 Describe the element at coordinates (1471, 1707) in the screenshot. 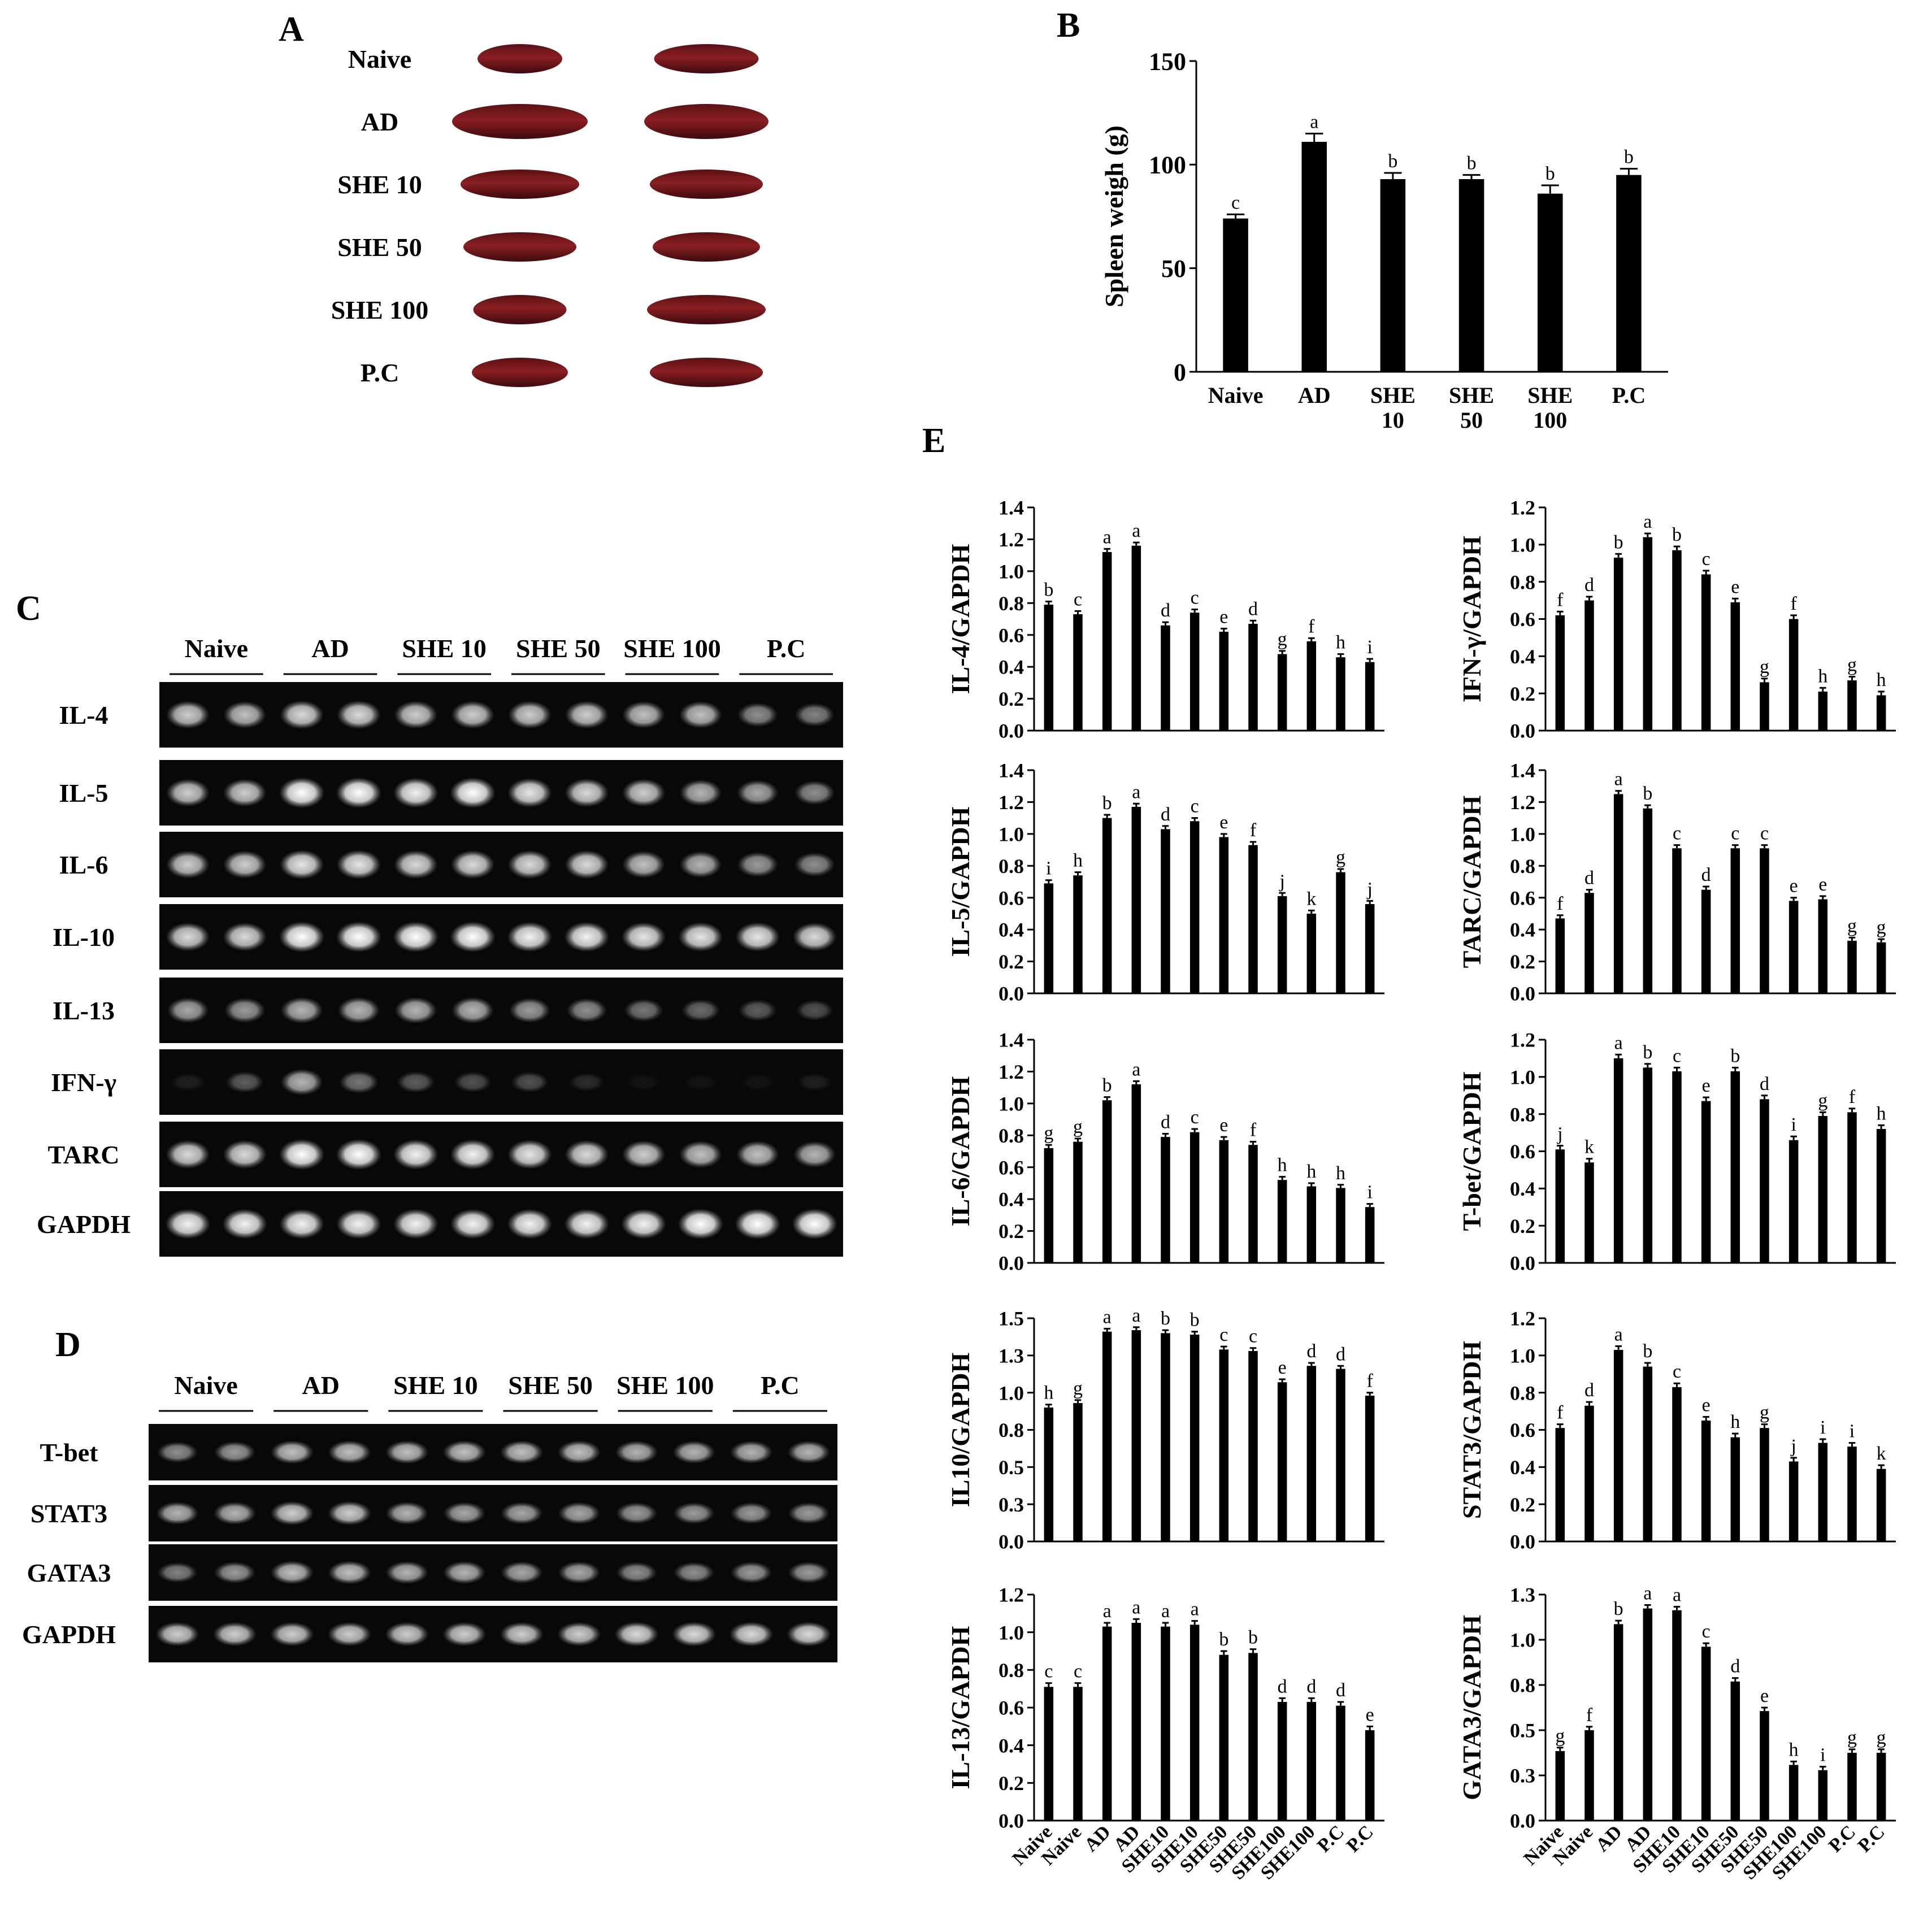

I see `y-axis-title: GATA3/GAPDH` at that location.